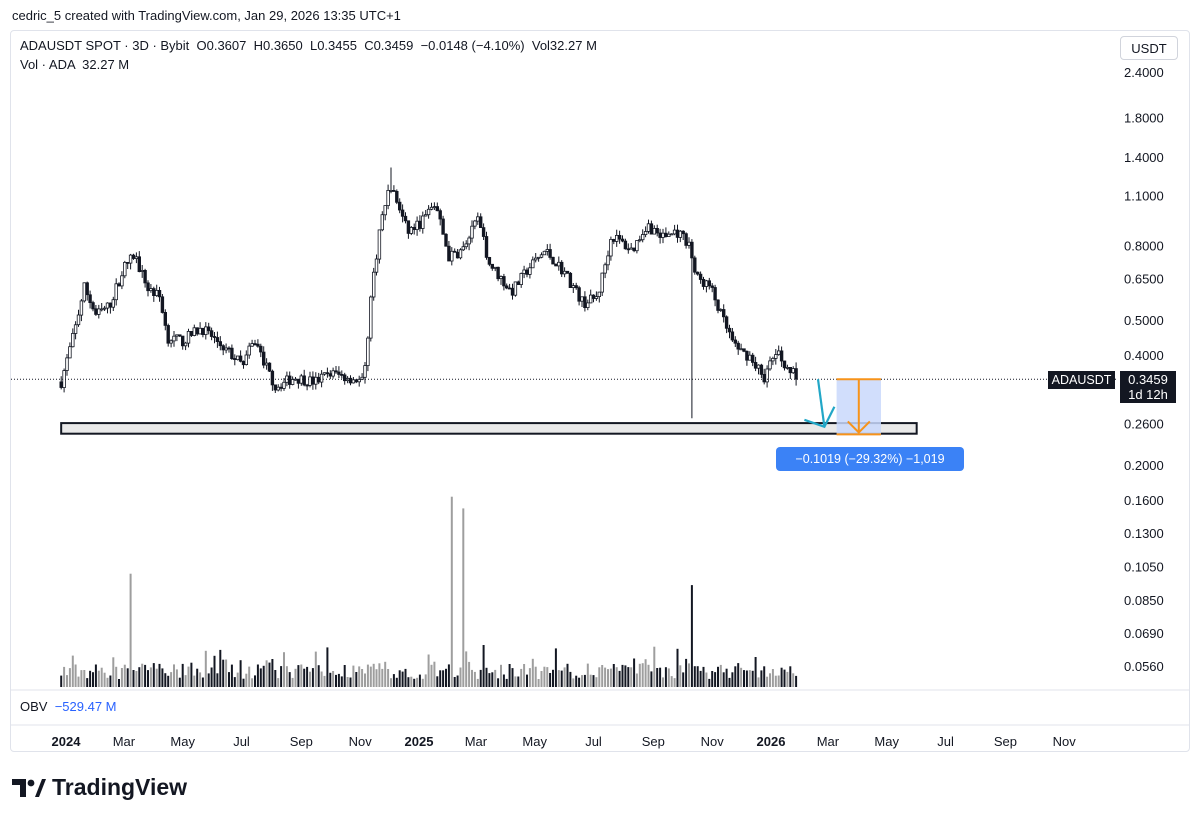  What do you see at coordinates (1144, 423) in the screenshot?
I see `y-axis-tick-label: 0.2600` at bounding box center [1144, 423].